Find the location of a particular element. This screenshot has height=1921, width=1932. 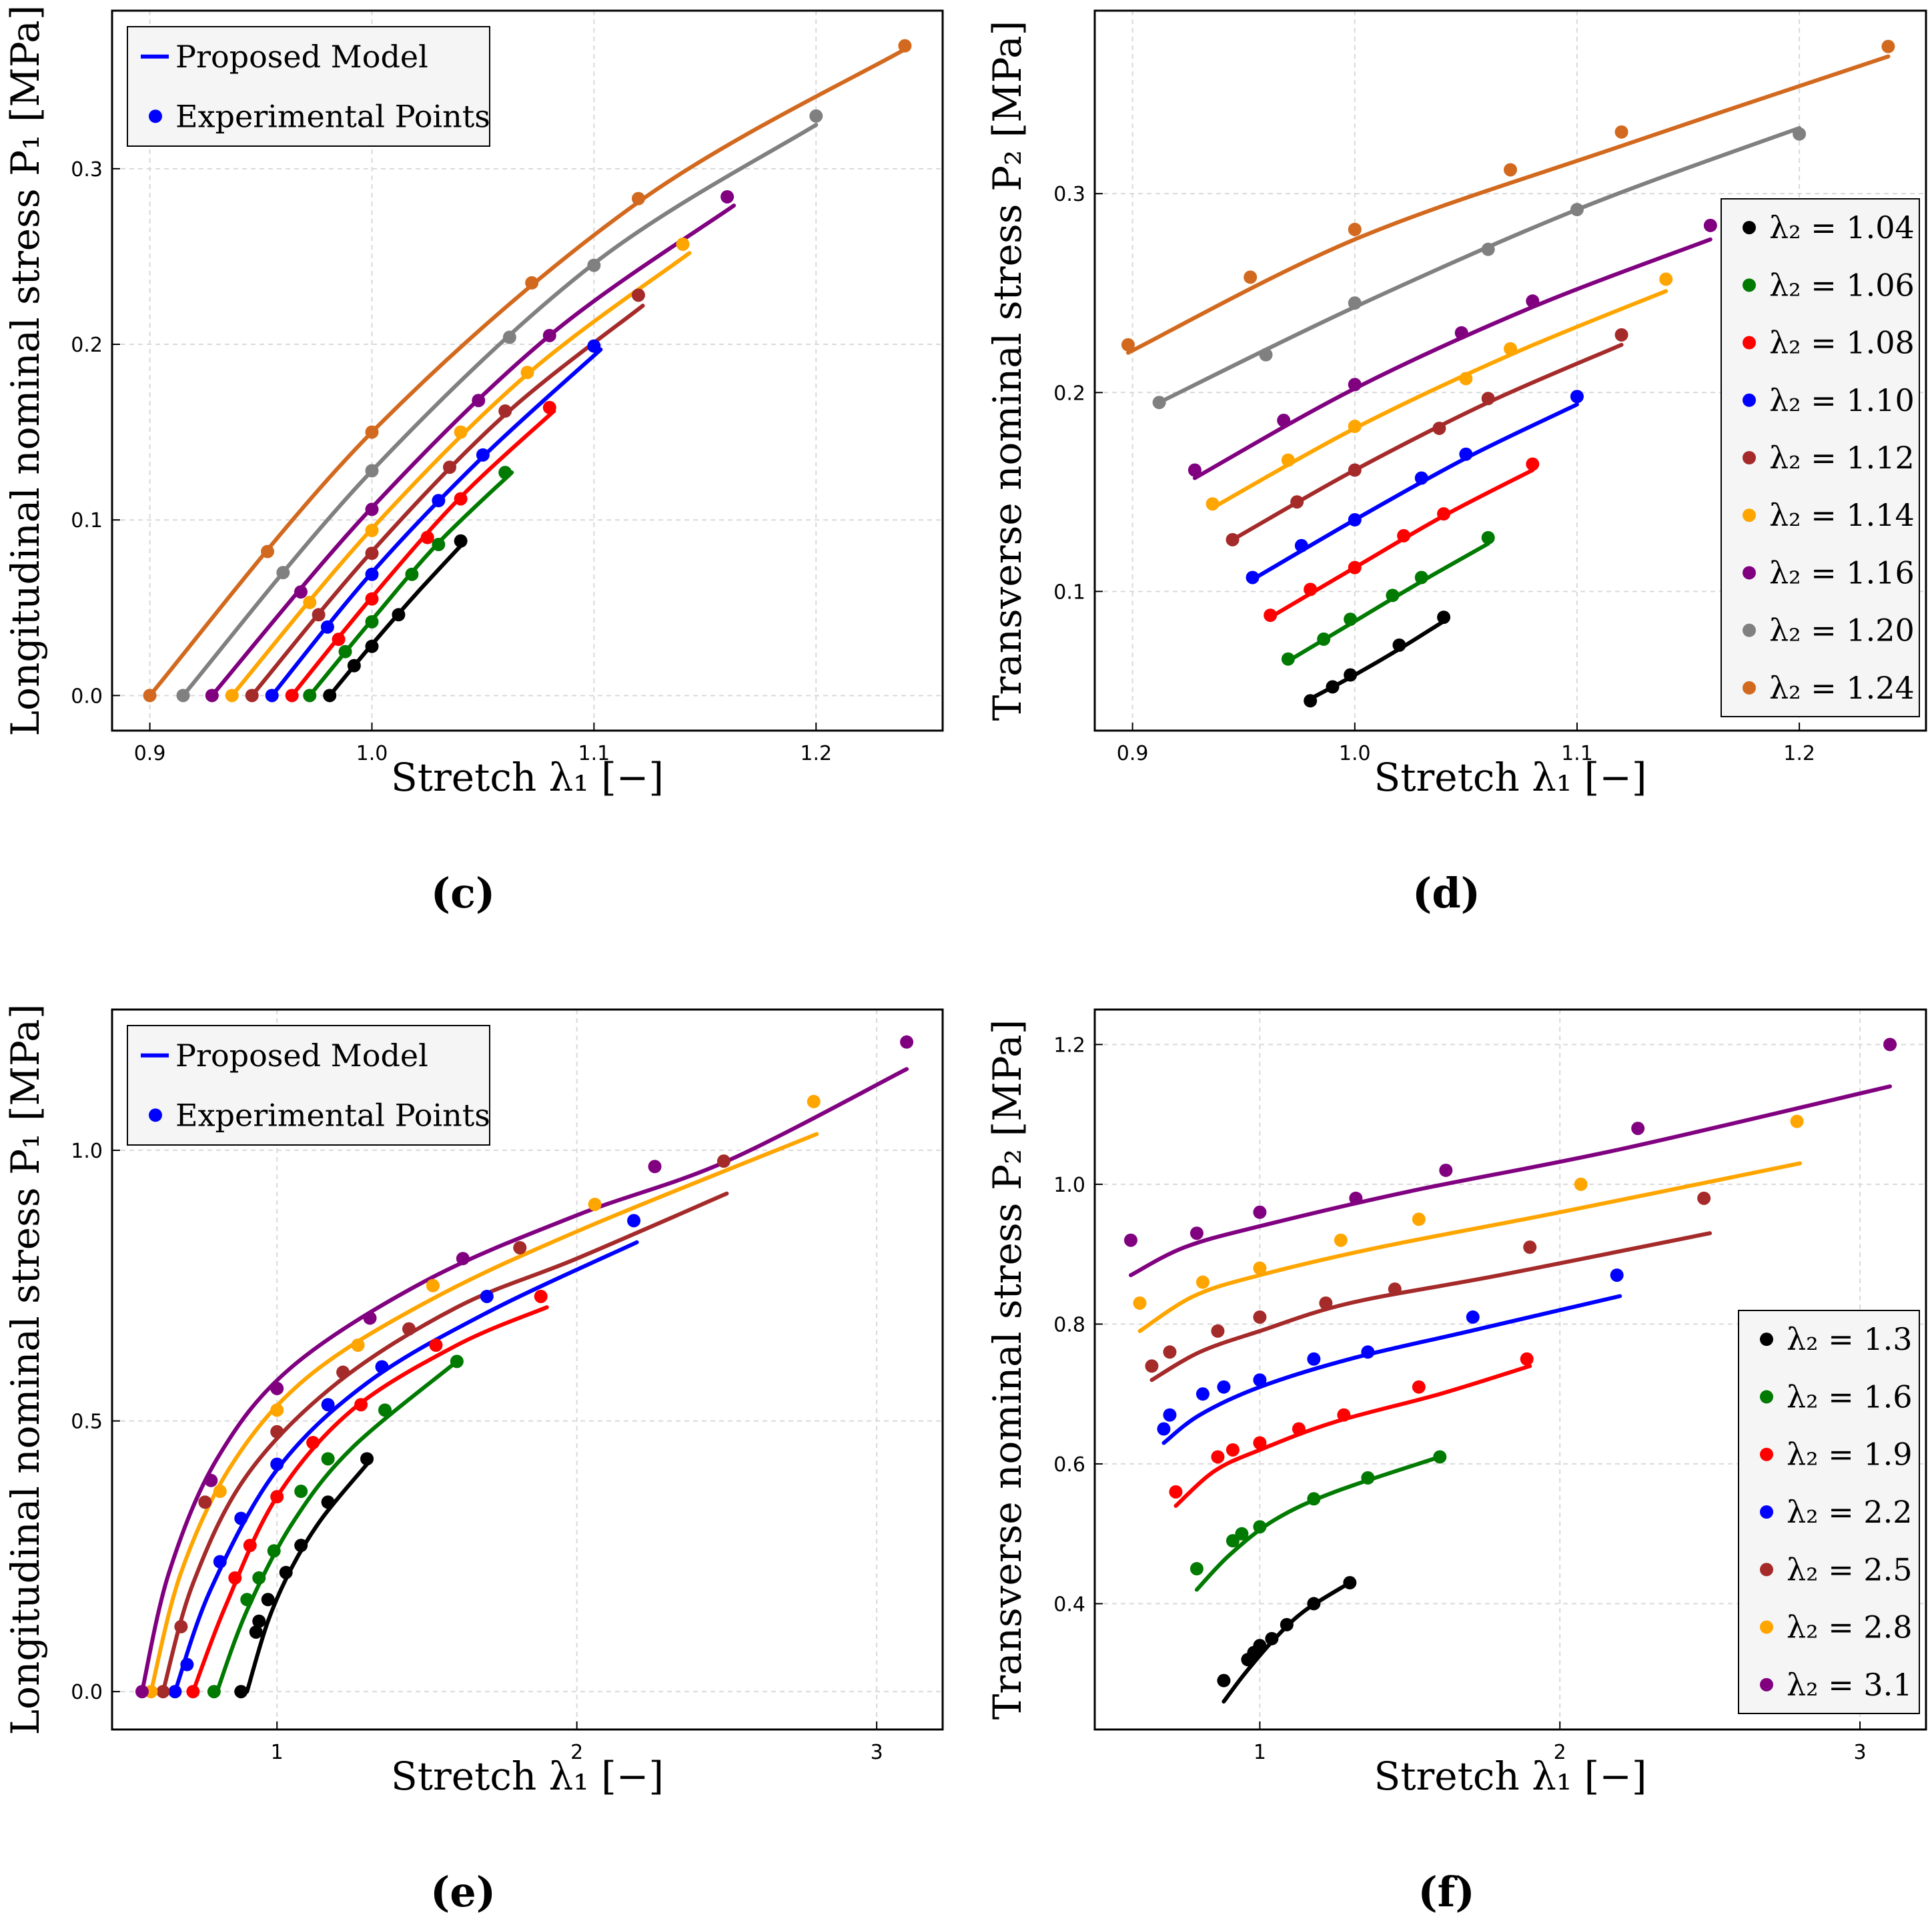

y-axis-label: Transverse nominal stress P₂ [MPa] is located at coordinates (1008, 1370).